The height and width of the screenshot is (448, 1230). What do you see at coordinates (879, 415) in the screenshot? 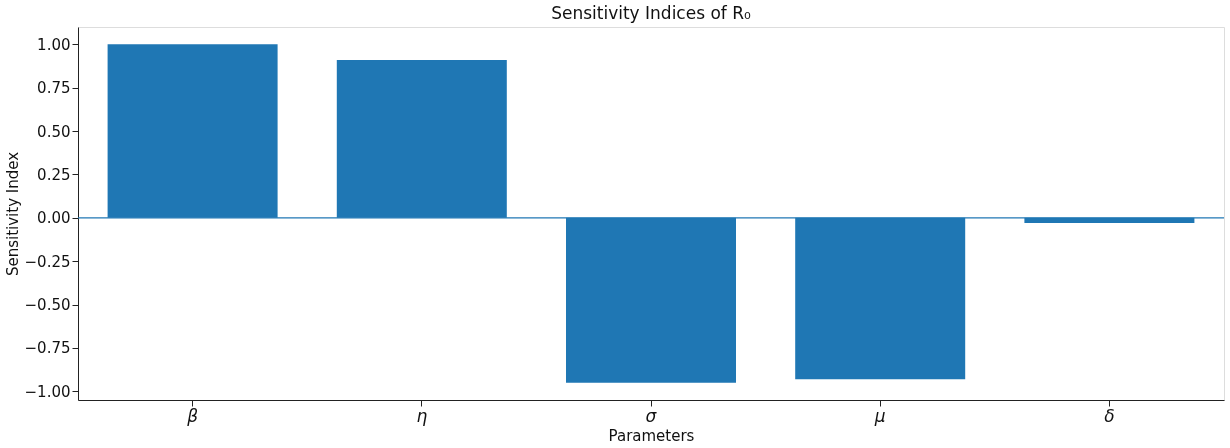
I see `x-tick-label: μ` at bounding box center [879, 415].